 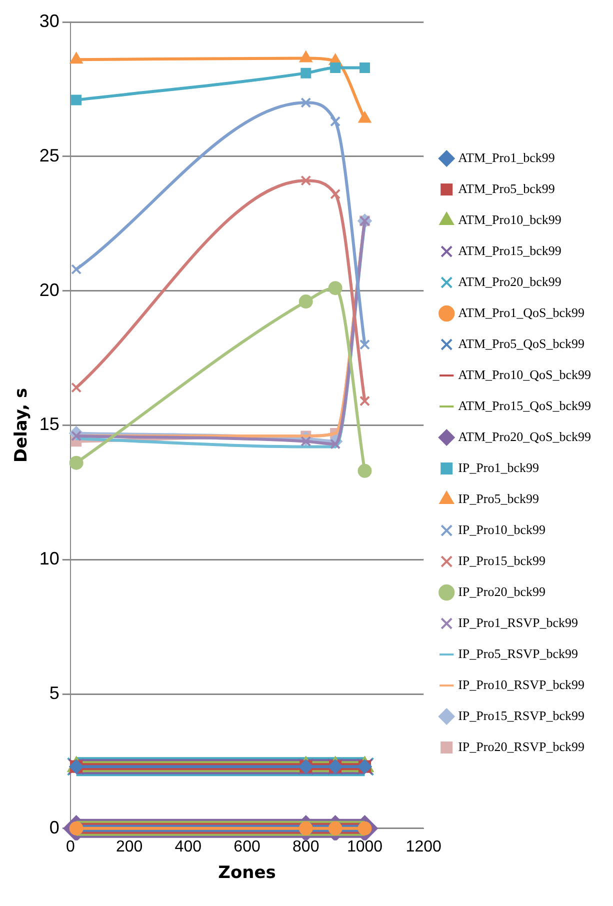 I want to click on legend-label: ATM_Pro5_QoS_bck99, so click(x=521, y=343).